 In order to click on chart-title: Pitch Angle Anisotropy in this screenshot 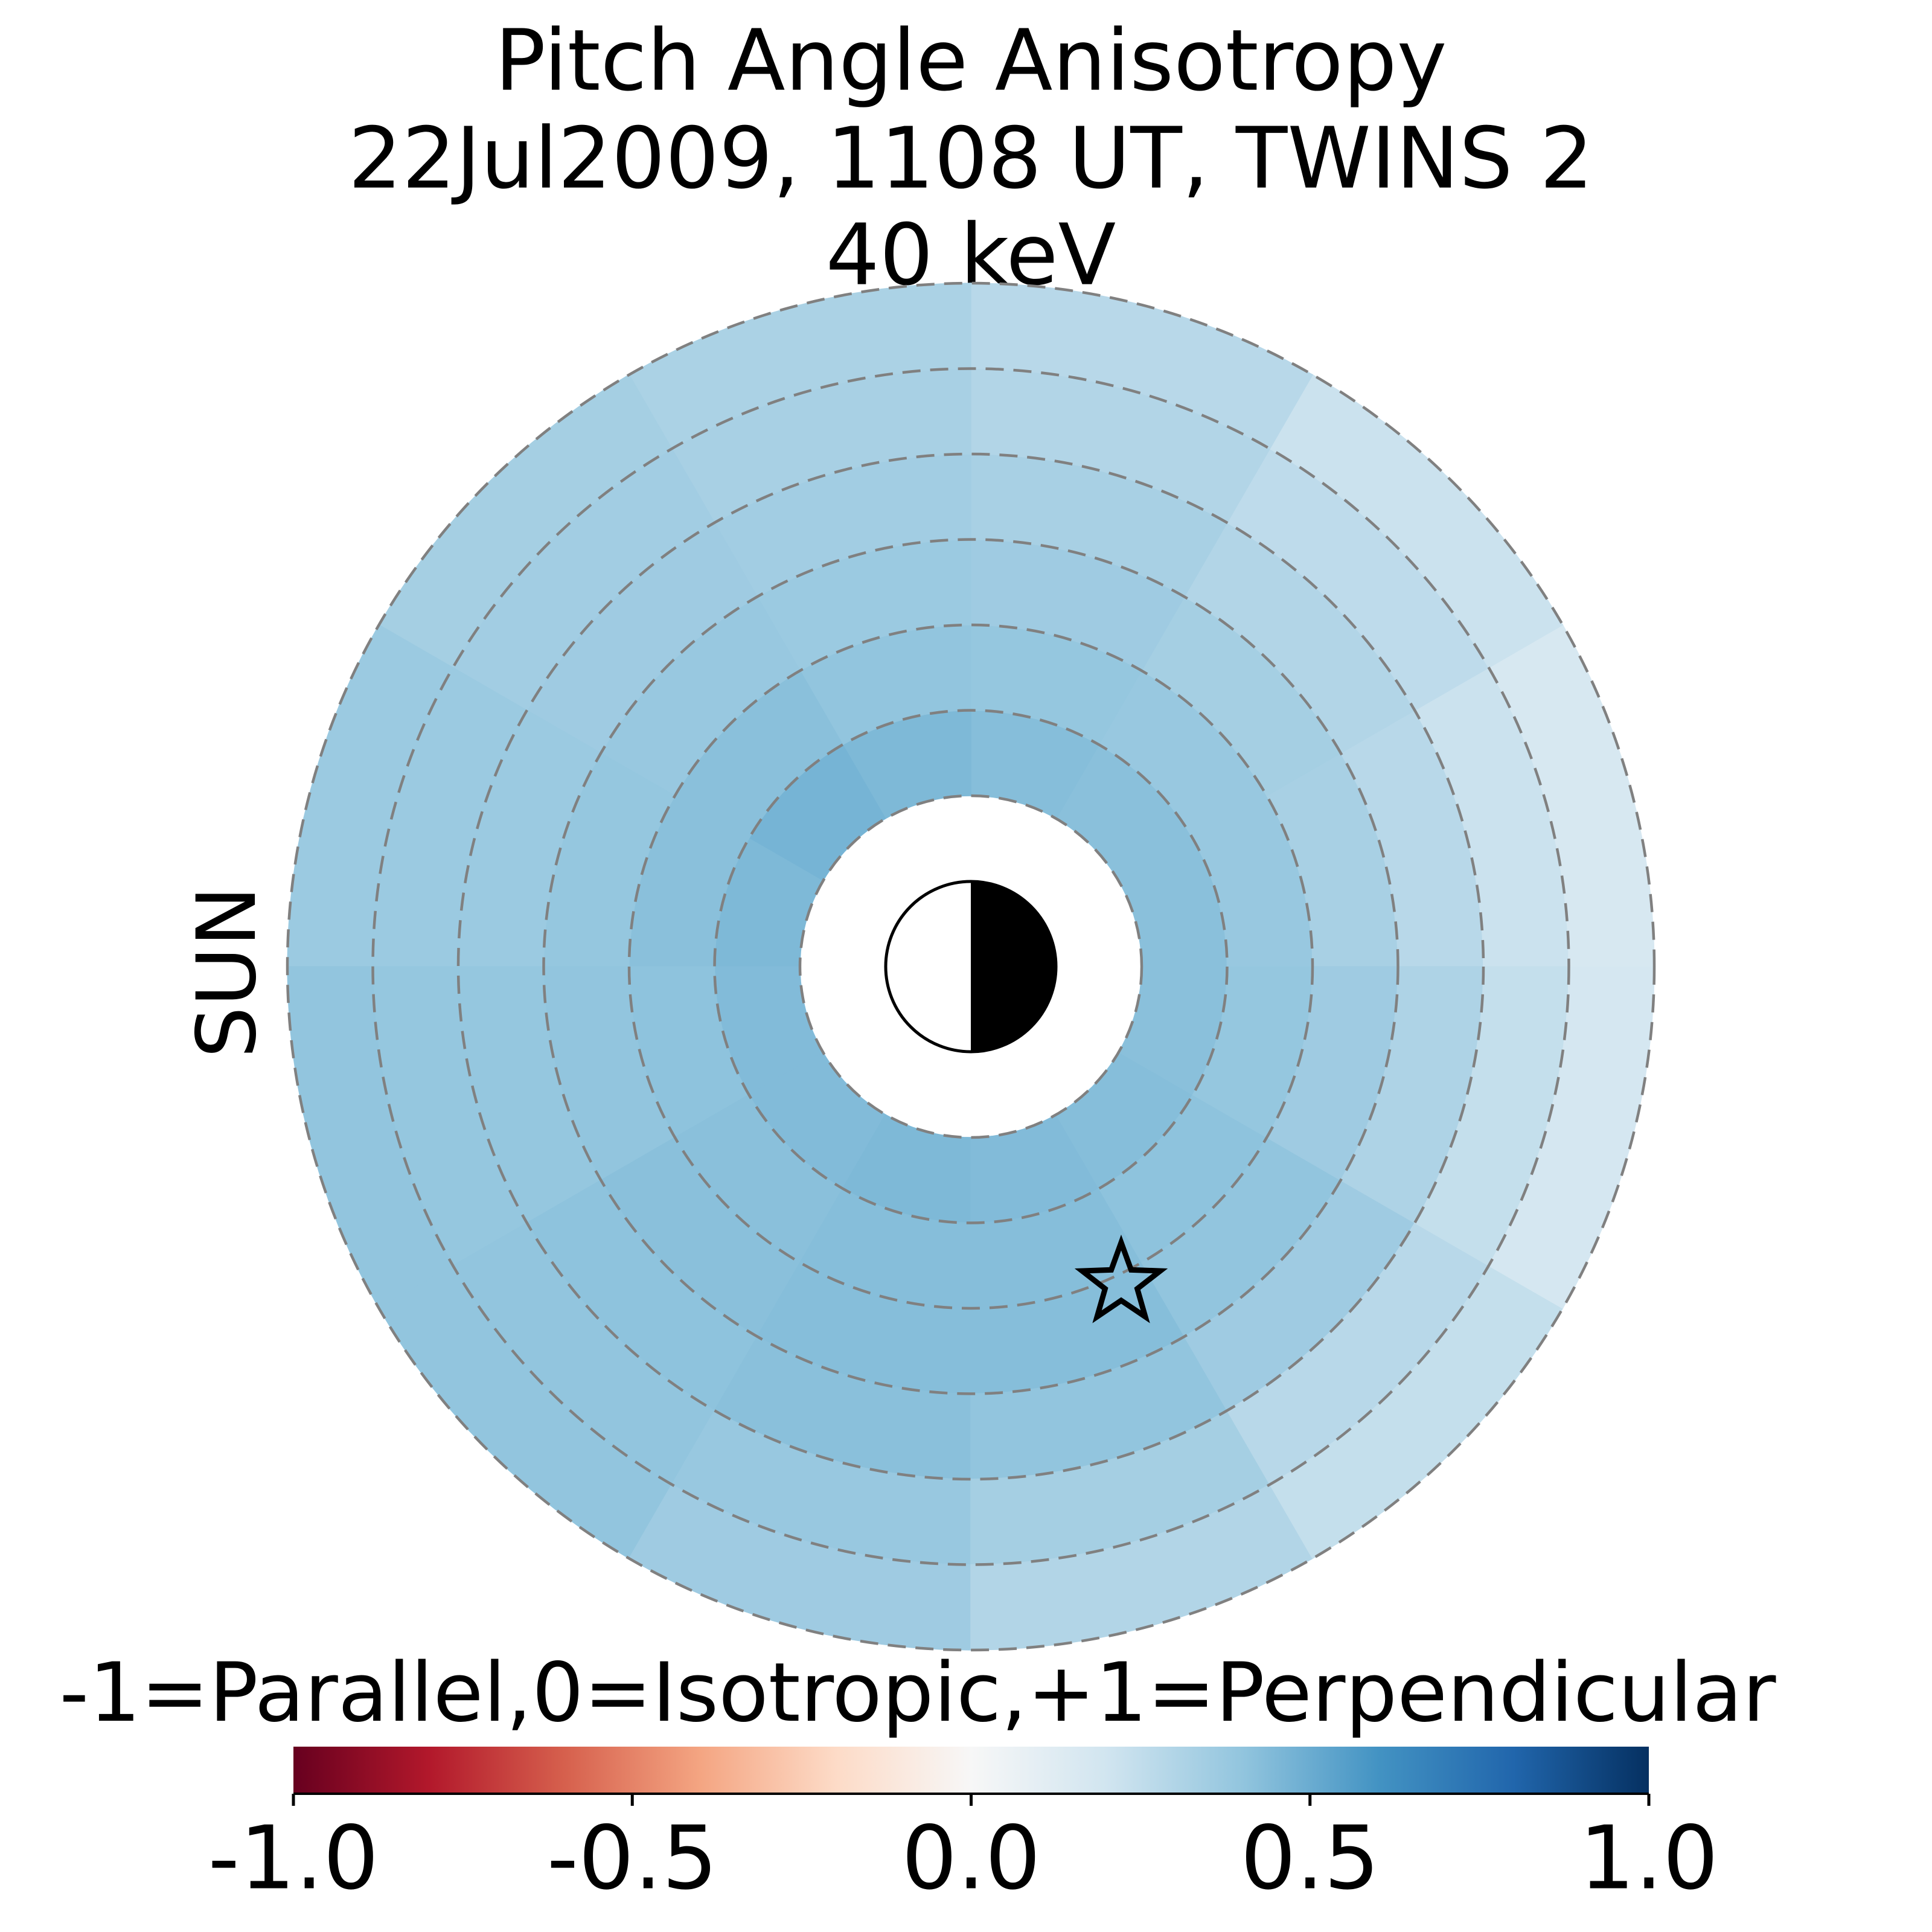, I will do `click(971, 61)`.